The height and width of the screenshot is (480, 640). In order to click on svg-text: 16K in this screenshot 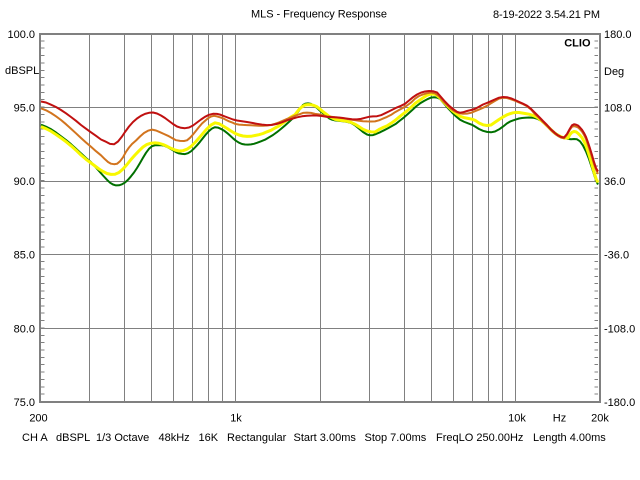, I will do `click(209, 438)`.